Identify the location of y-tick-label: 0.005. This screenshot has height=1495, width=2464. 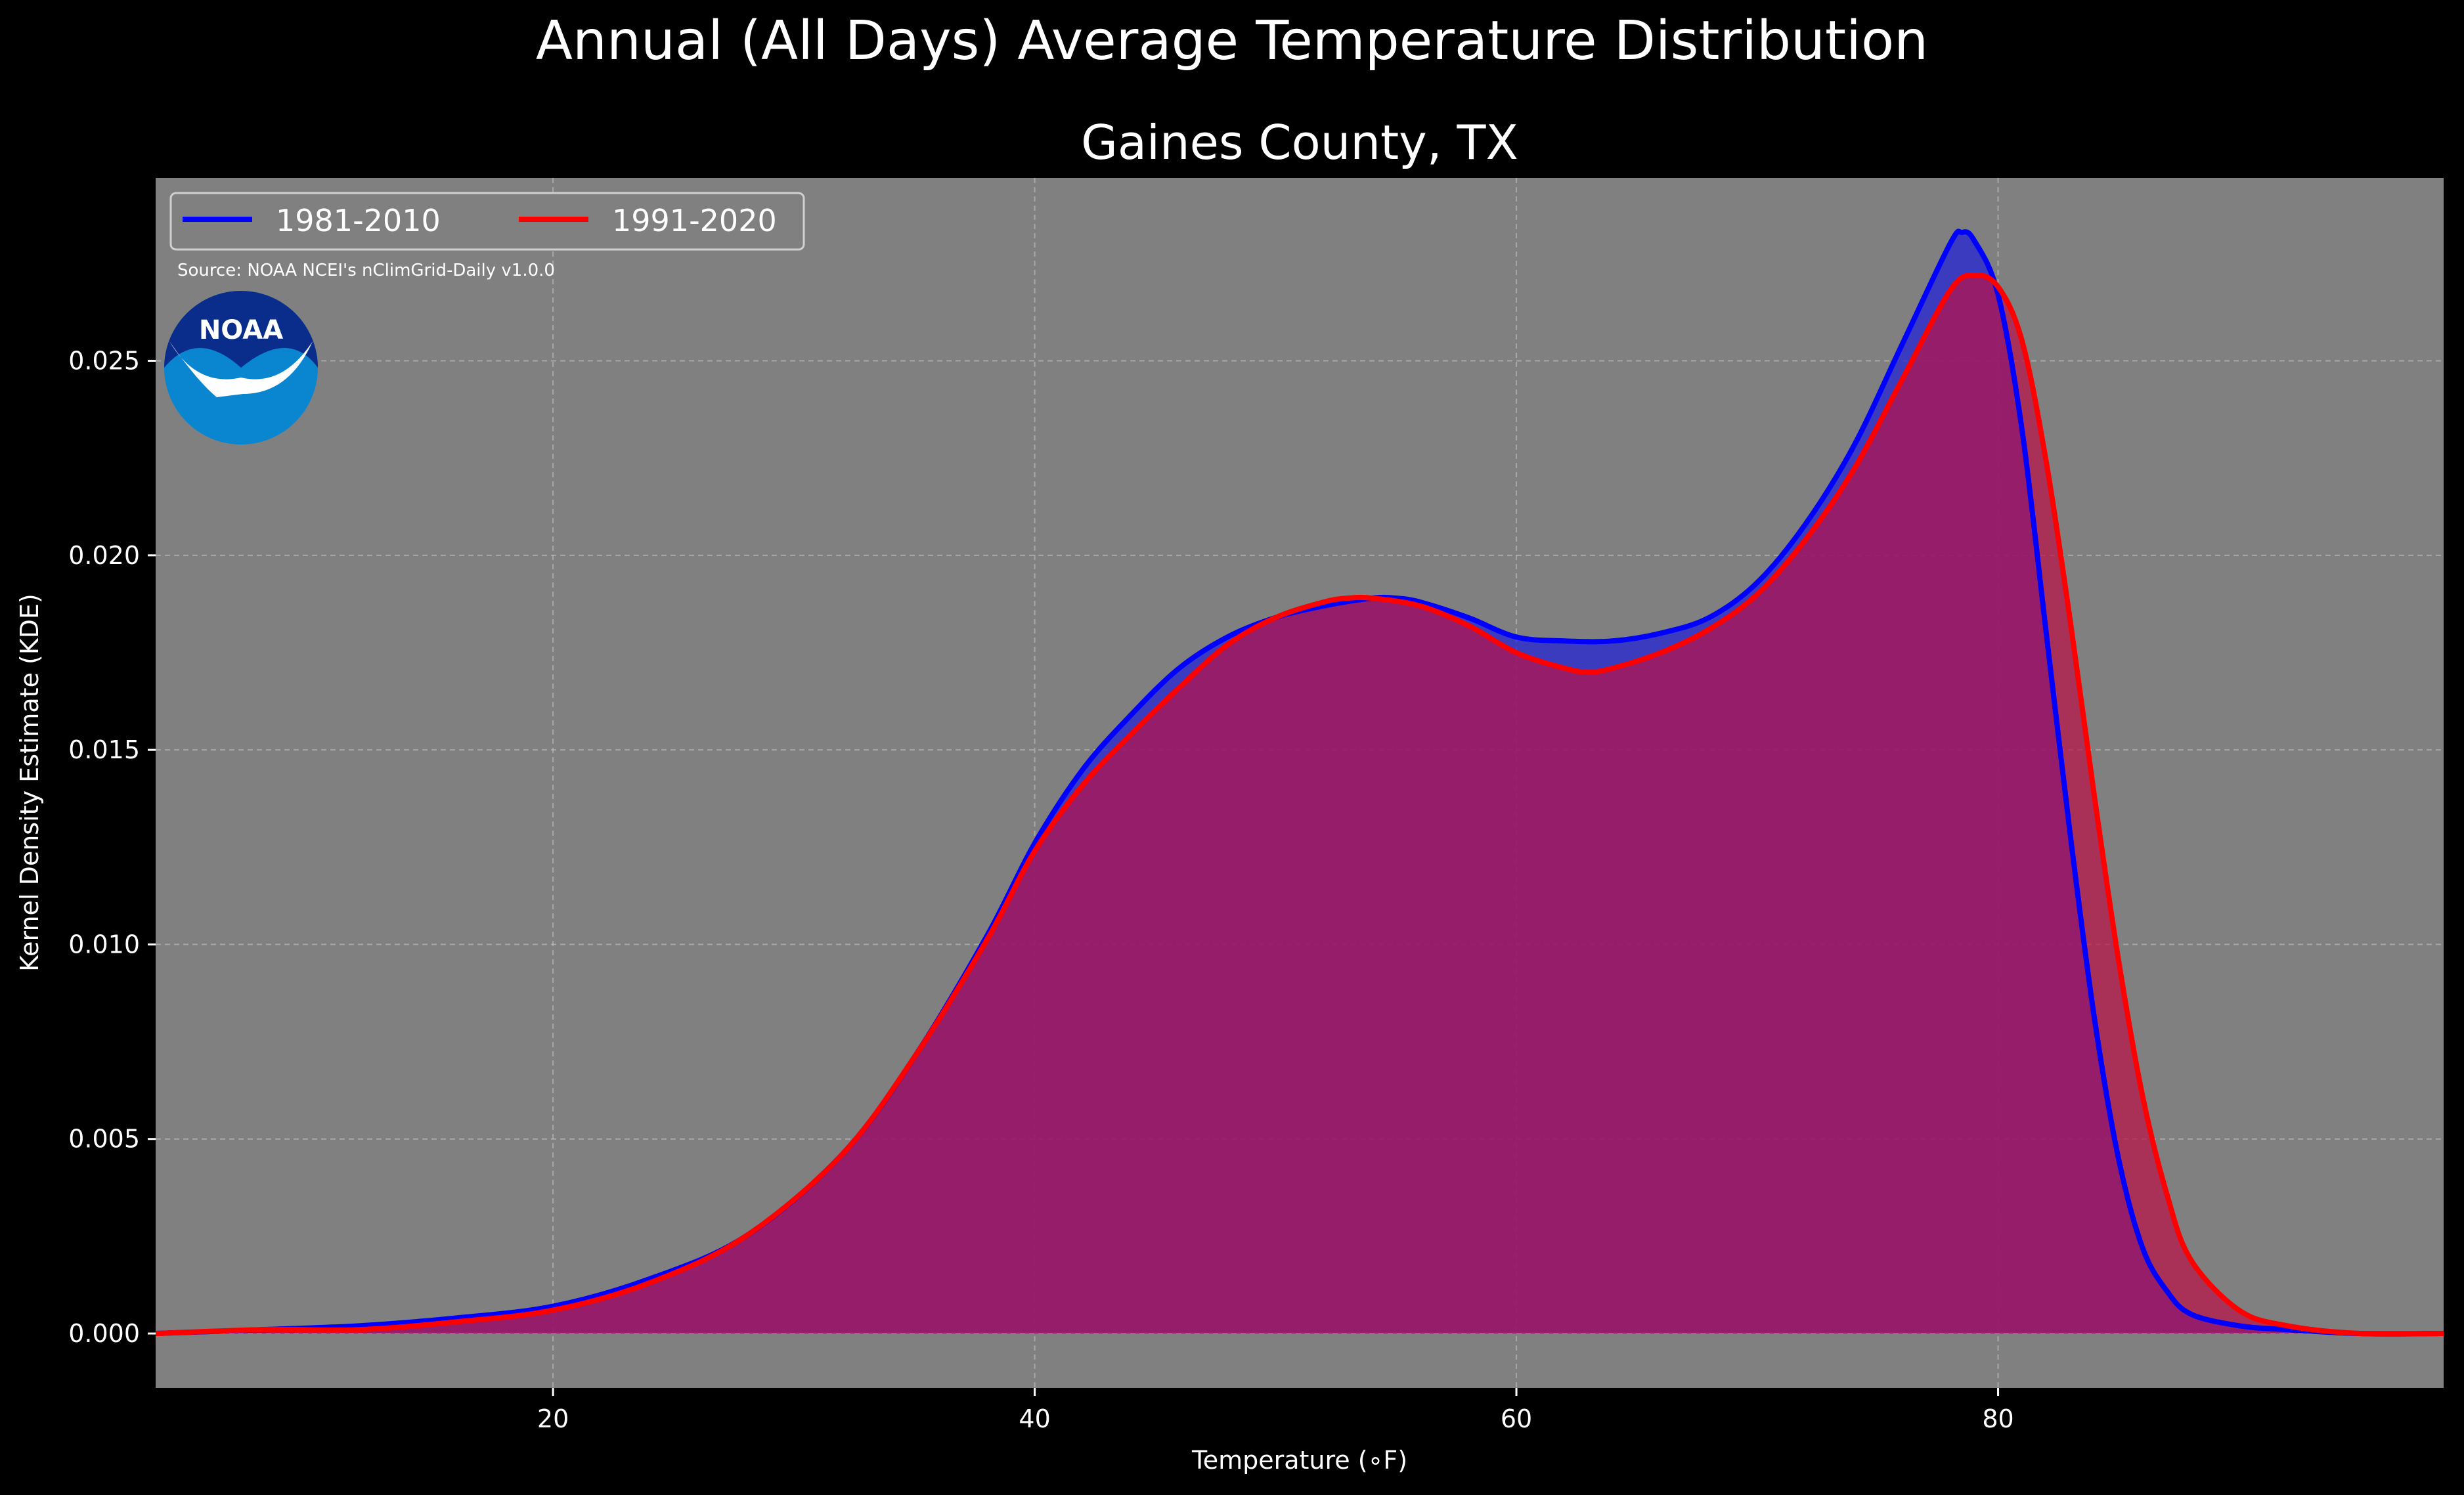
(104, 1139).